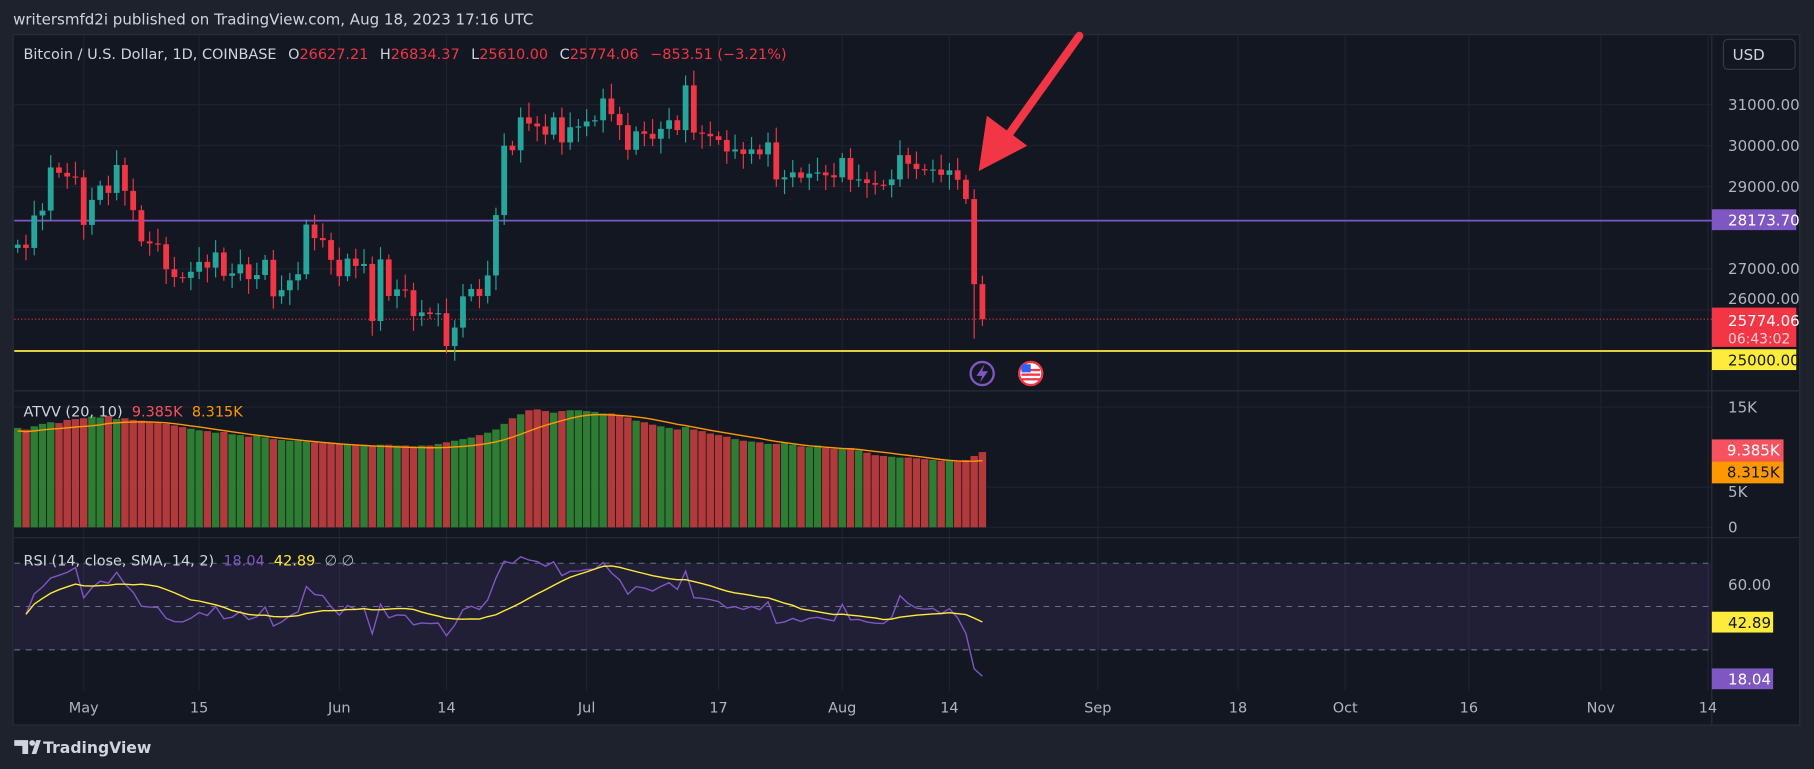 The image size is (1814, 769). I want to click on currency-button: USD, so click(1759, 54).